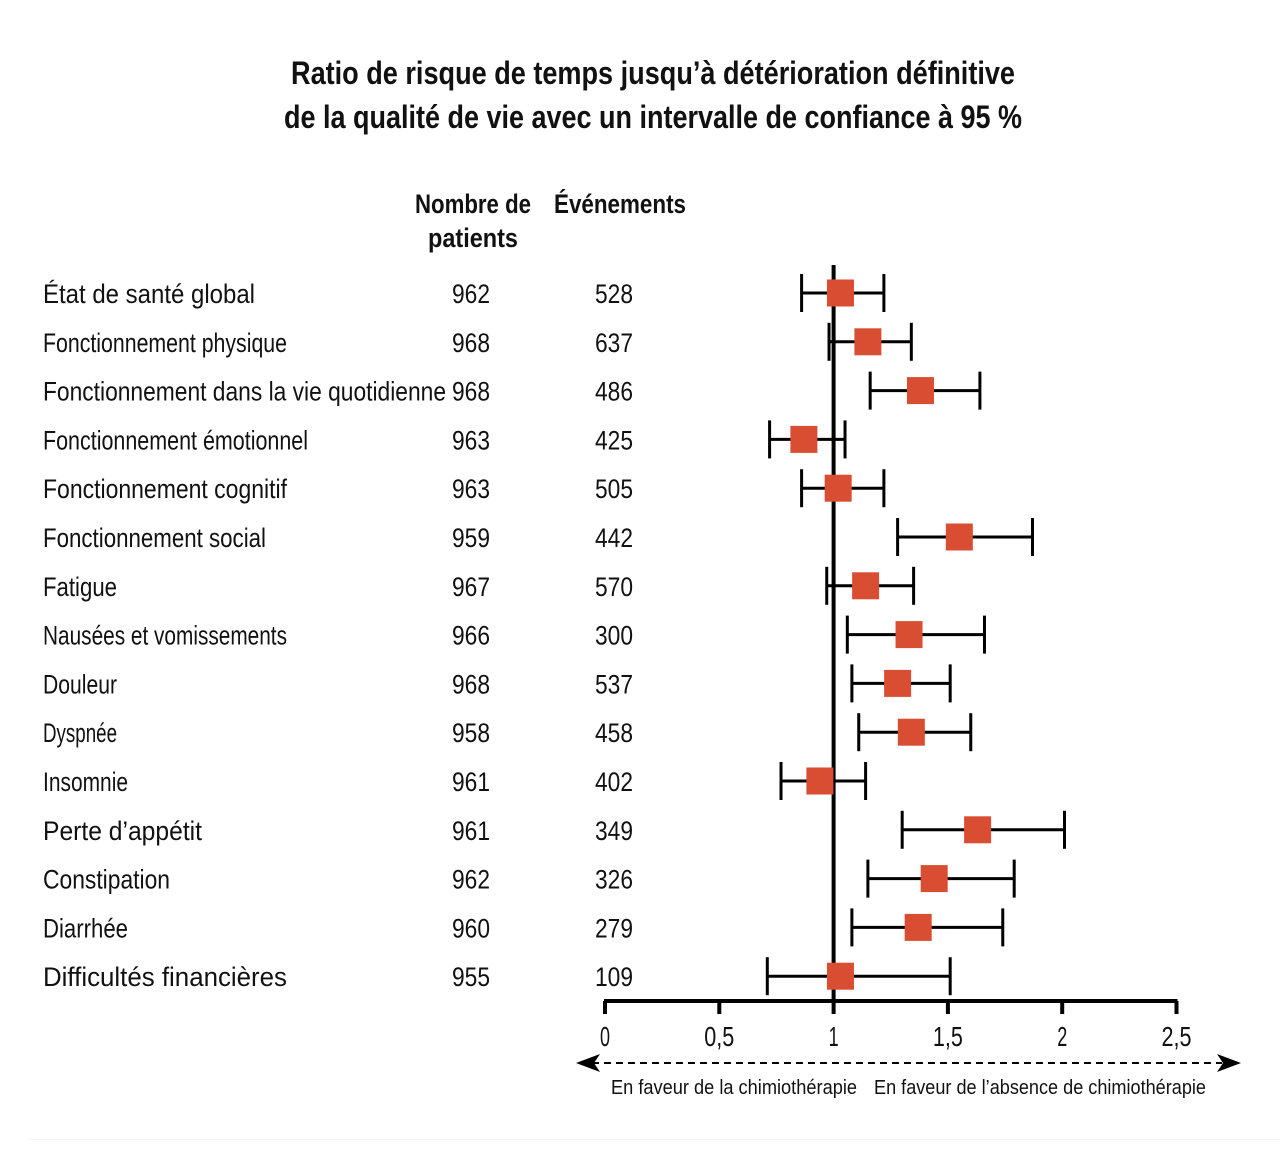 This screenshot has width=1280, height=1162. I want to click on events-count: 425, so click(614, 440).